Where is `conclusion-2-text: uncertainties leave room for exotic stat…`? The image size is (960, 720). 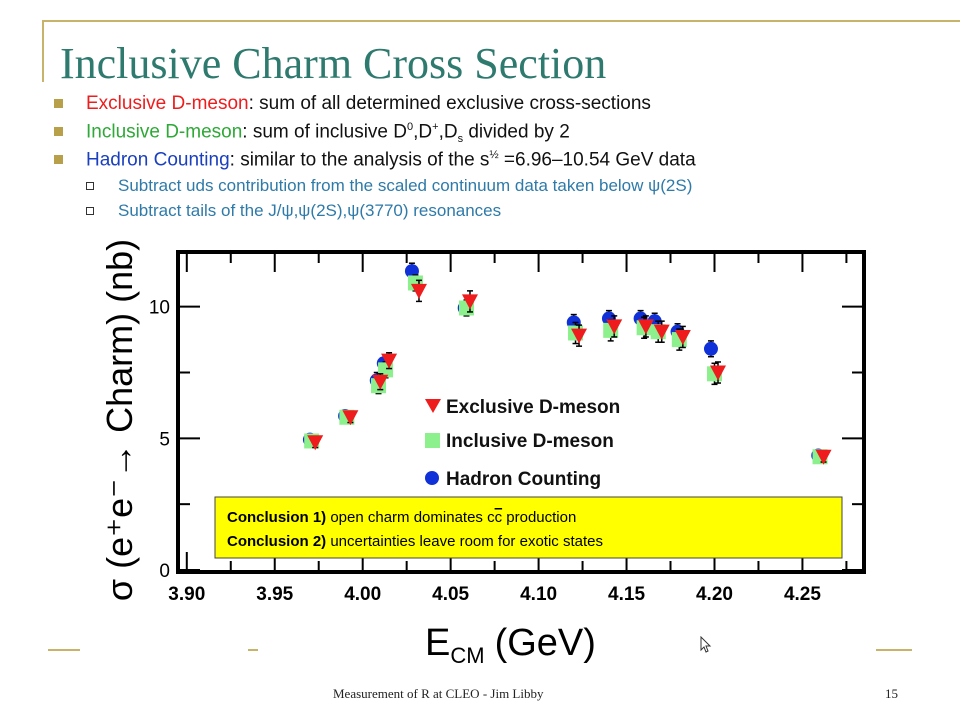 conclusion-2-text: uncertainties leave room for exotic stat… is located at coordinates (464, 541).